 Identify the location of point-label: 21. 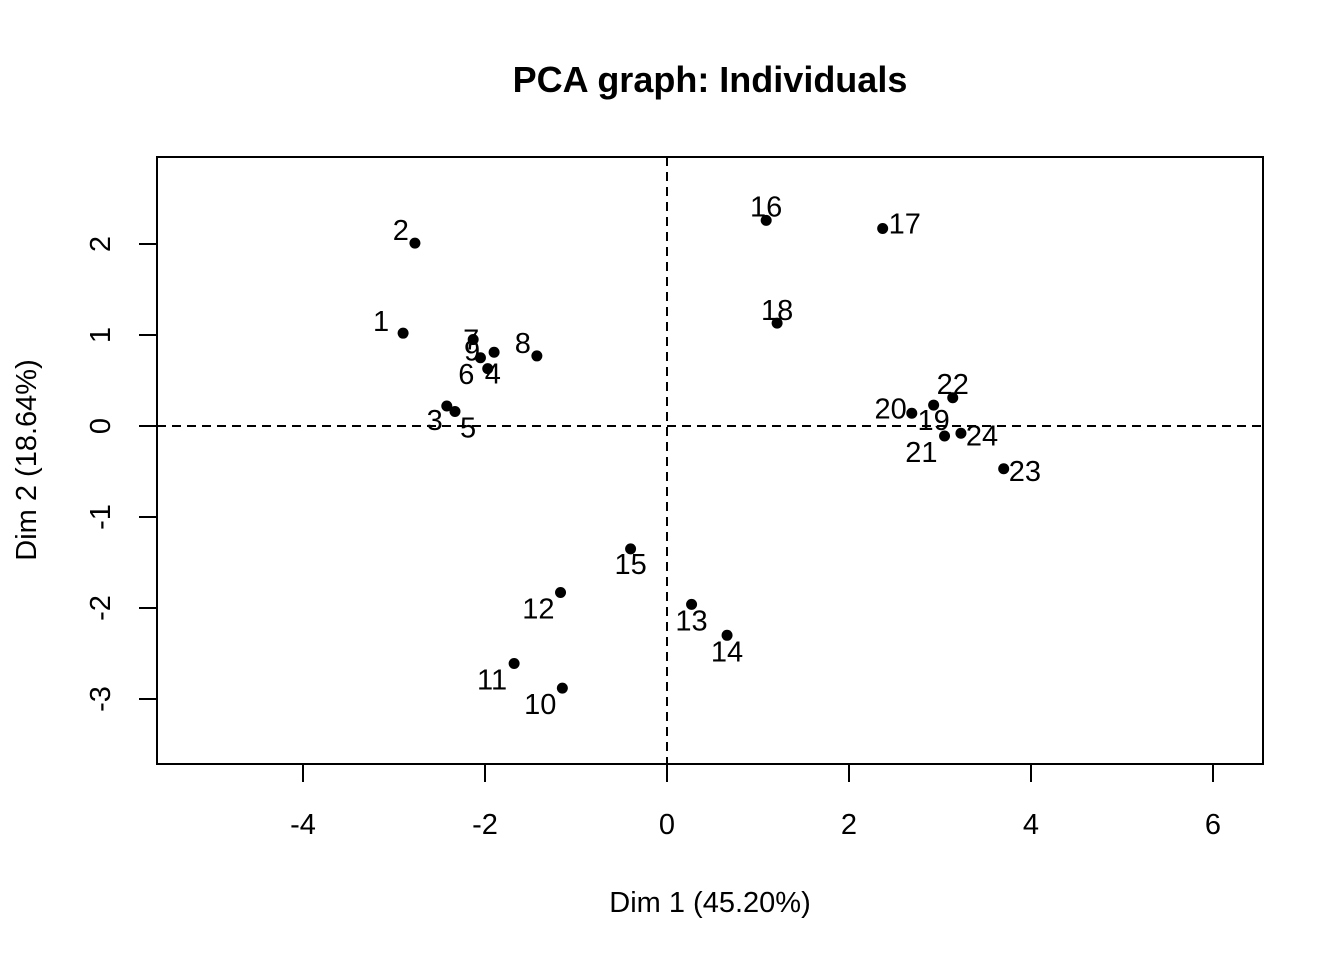
(921, 453).